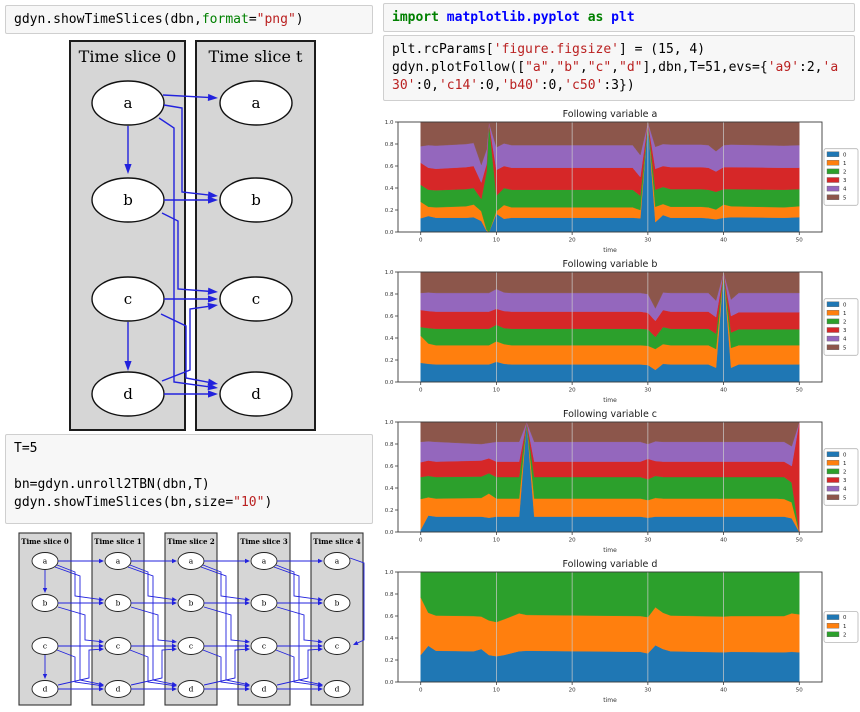 This screenshot has width=860, height=712. What do you see at coordinates (128, 103) in the screenshot?
I see `node-a0` at bounding box center [128, 103].